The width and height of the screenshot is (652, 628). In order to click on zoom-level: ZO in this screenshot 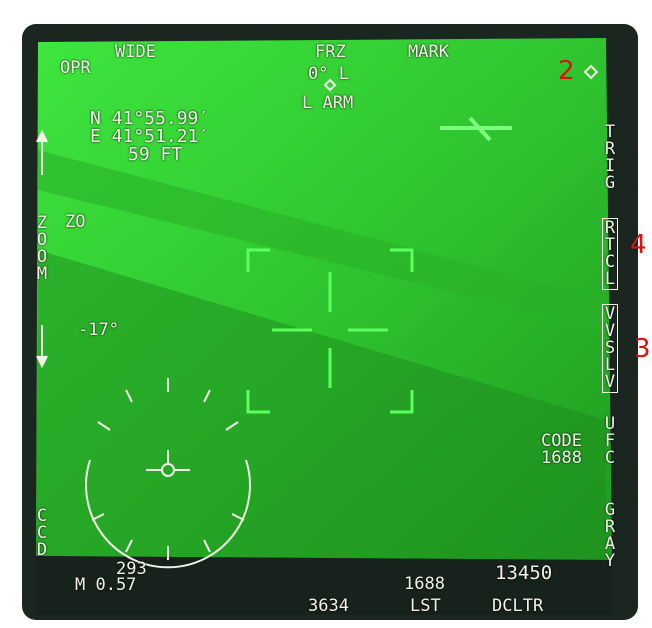, I will do `click(75, 222)`.